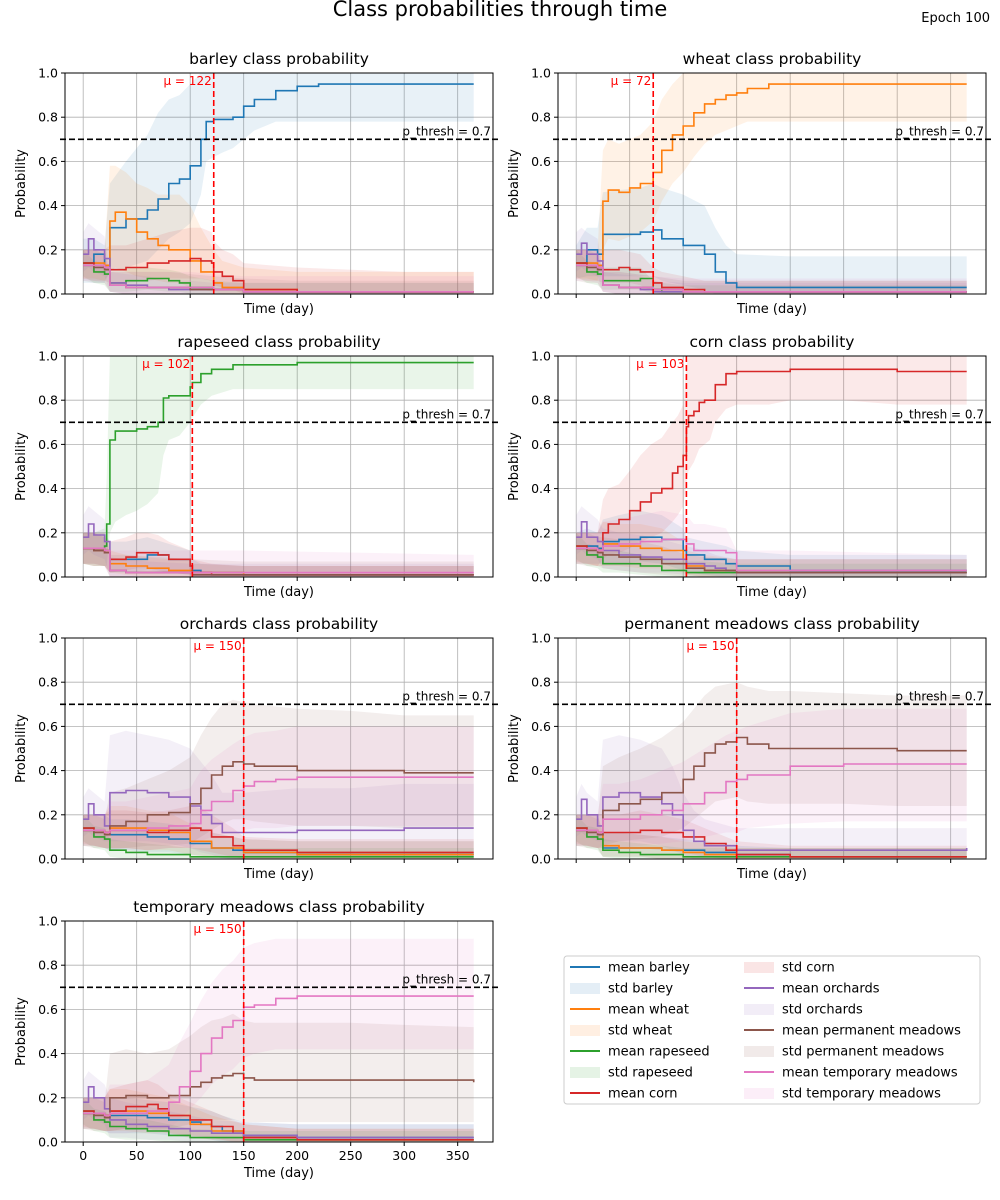 This screenshot has width=1000, height=1200. I want to click on legend-entry: std corn, so click(789, 968).